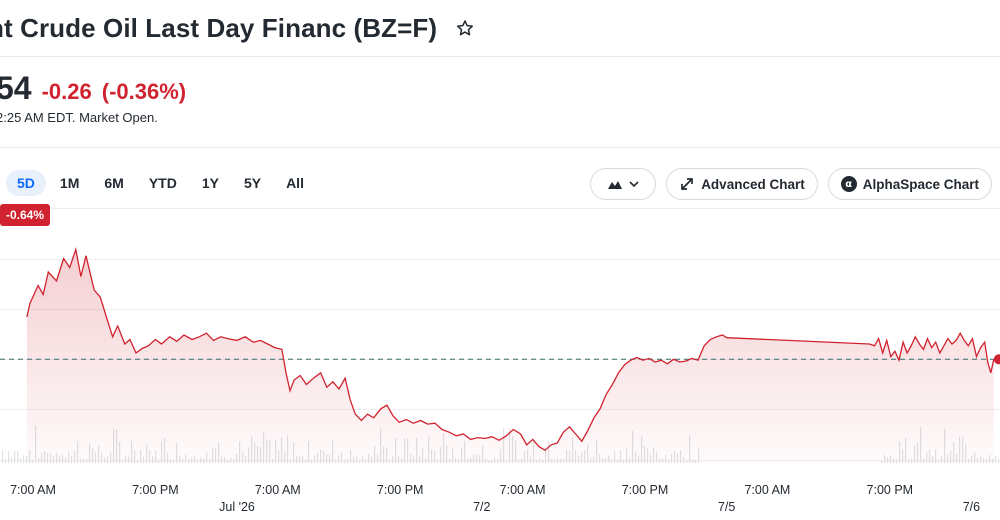 The height and width of the screenshot is (520, 1000). Describe the element at coordinates (25, 215) in the screenshot. I see `change-badge: -0.64%` at that location.